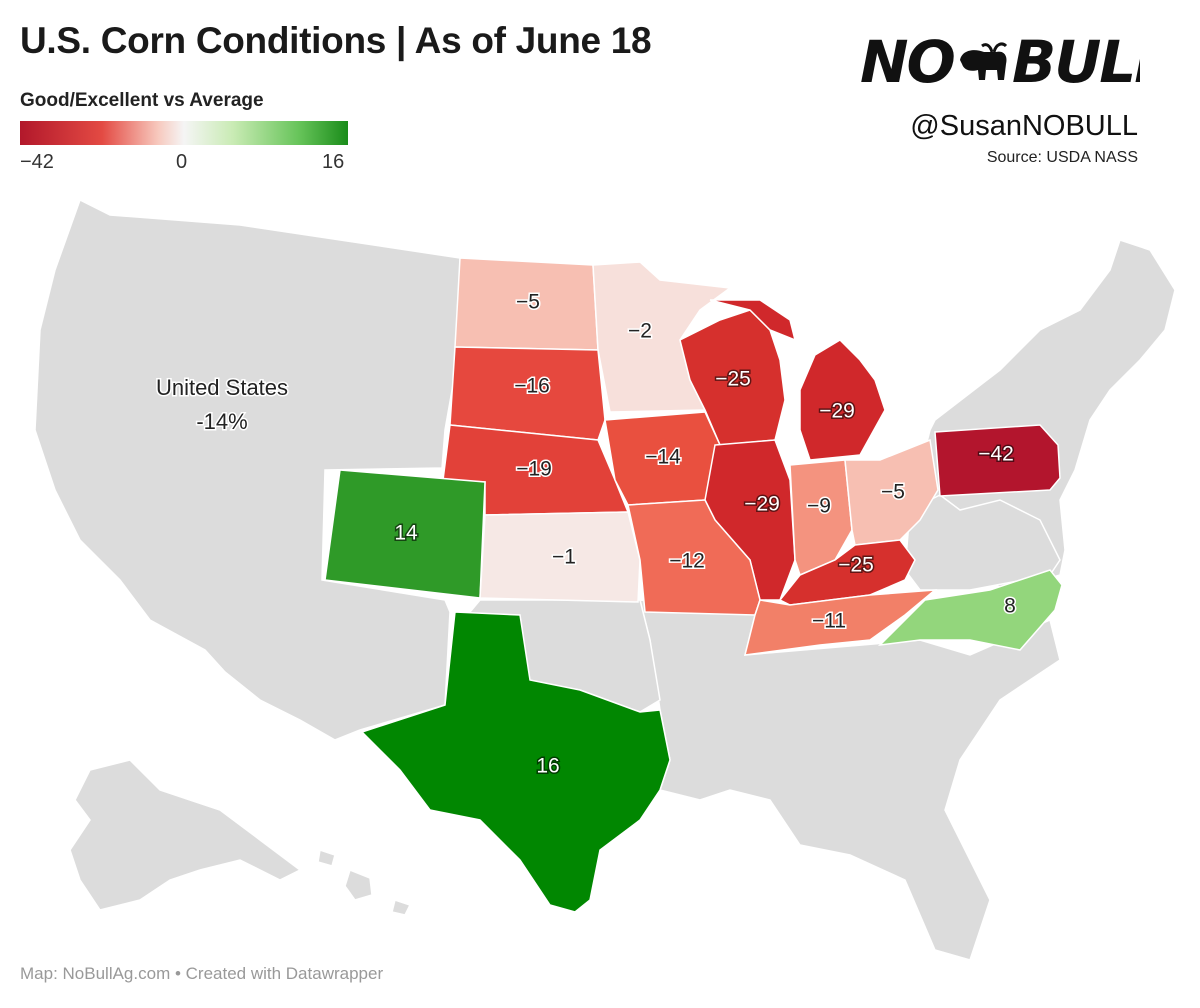  Describe the element at coordinates (547, 766) in the screenshot. I see `state-value-label-texas: 16` at that location.